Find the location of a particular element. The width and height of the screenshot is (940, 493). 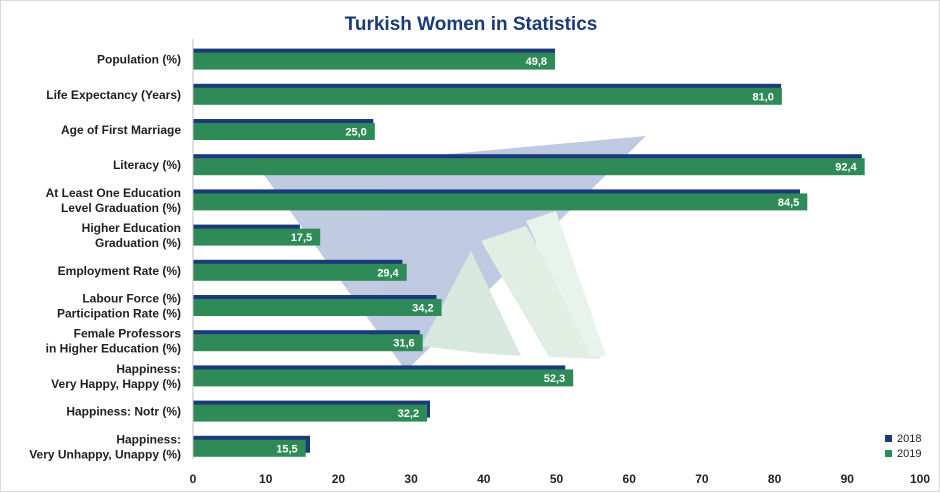

data-label: 92,4 is located at coordinates (846, 168).